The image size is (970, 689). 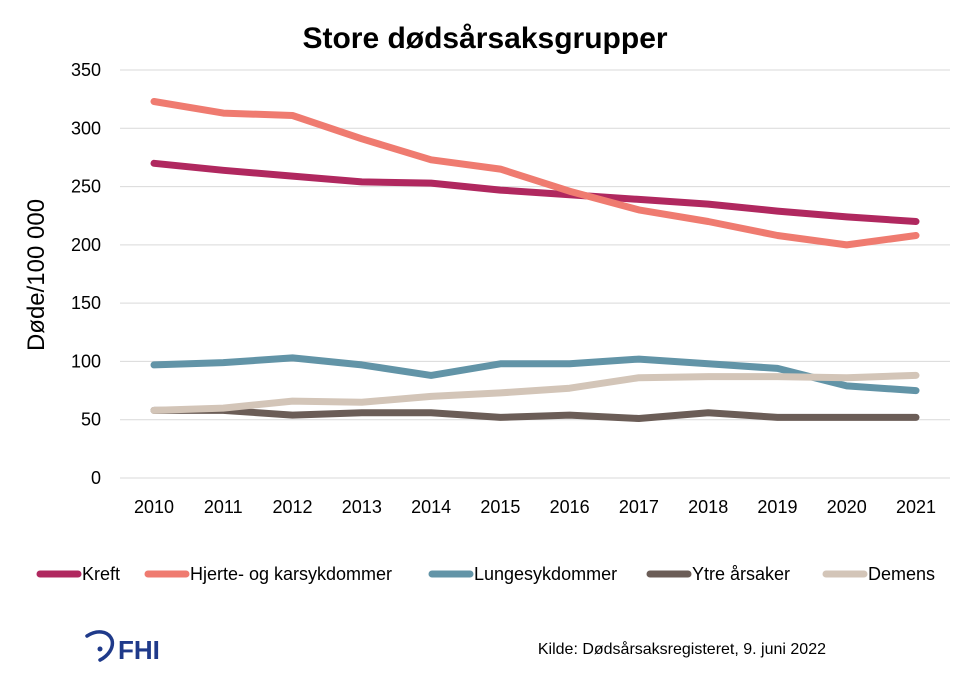 I want to click on chart-title: Store dødsårsaksgrupper, so click(x=484, y=38).